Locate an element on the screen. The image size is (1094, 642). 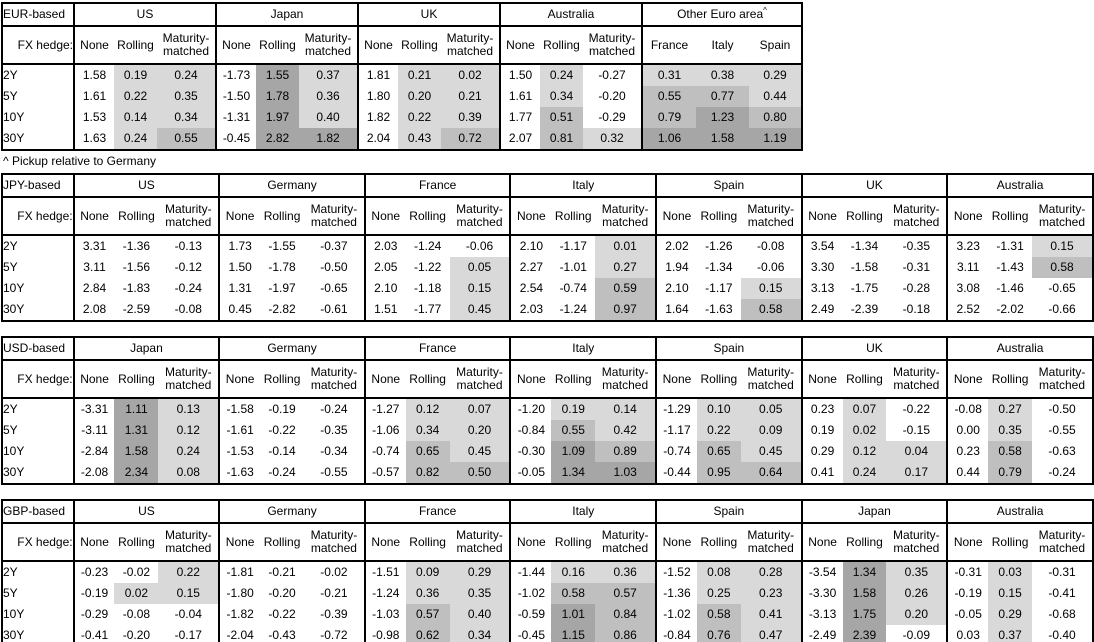
data-cell: 0.03 is located at coordinates (1010, 572).